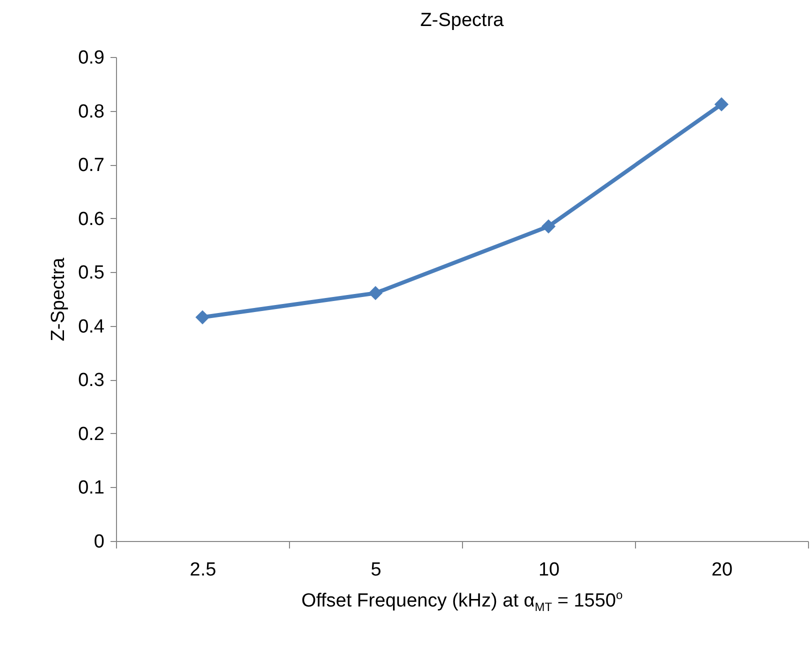  Describe the element at coordinates (91, 381) in the screenshot. I see `y-tick-label: 0.3` at that location.